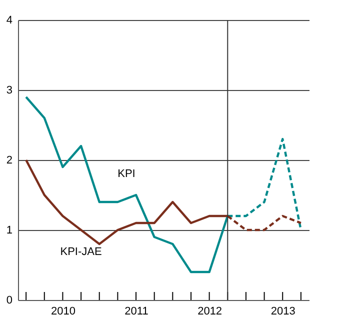 Image resolution: width=350 pixels, height=324 pixels. I want to click on x-tick-label: 2010, so click(63, 312).